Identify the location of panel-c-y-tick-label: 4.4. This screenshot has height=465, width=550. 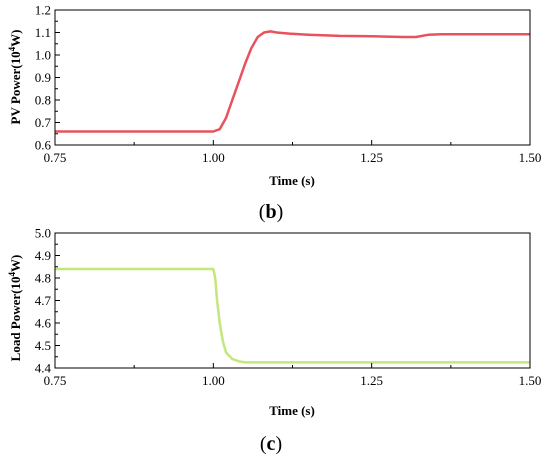
(43, 368).